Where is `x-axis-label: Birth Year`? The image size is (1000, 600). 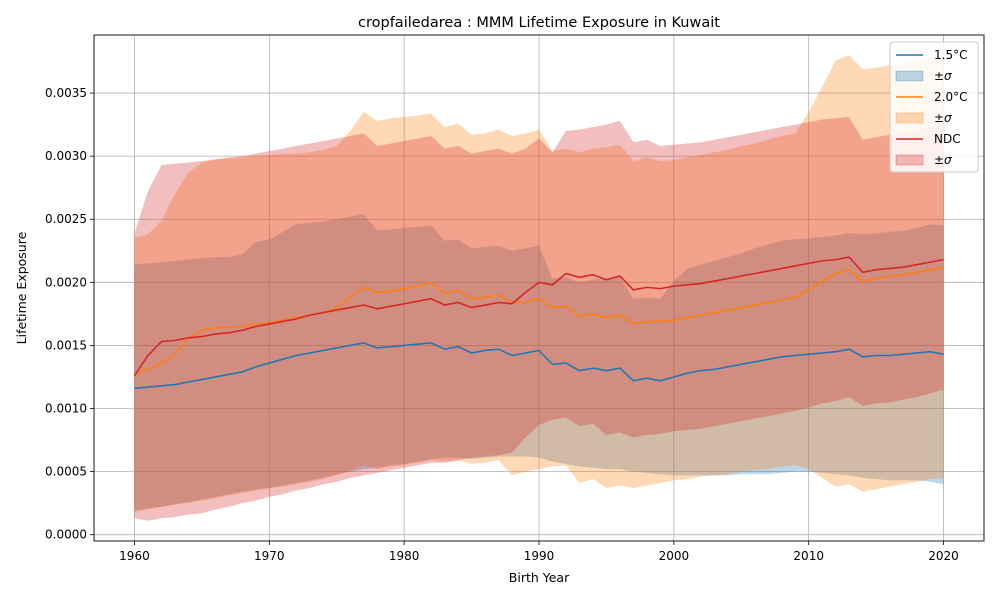 x-axis-label: Birth Year is located at coordinates (539, 577).